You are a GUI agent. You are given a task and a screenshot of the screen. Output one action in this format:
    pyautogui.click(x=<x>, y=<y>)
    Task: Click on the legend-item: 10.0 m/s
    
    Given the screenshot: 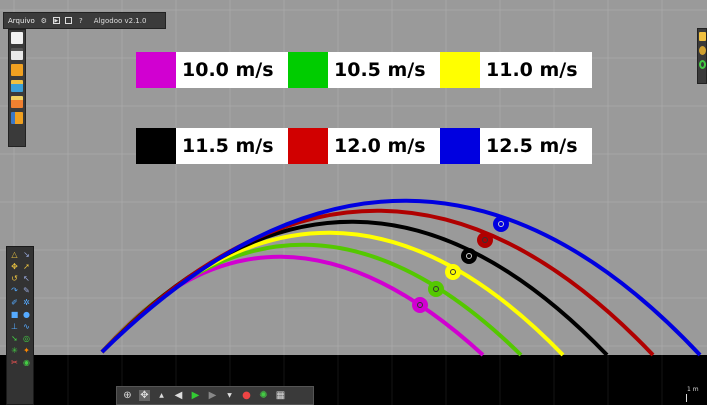 What is the action you would take?
    pyautogui.click(x=212, y=70)
    